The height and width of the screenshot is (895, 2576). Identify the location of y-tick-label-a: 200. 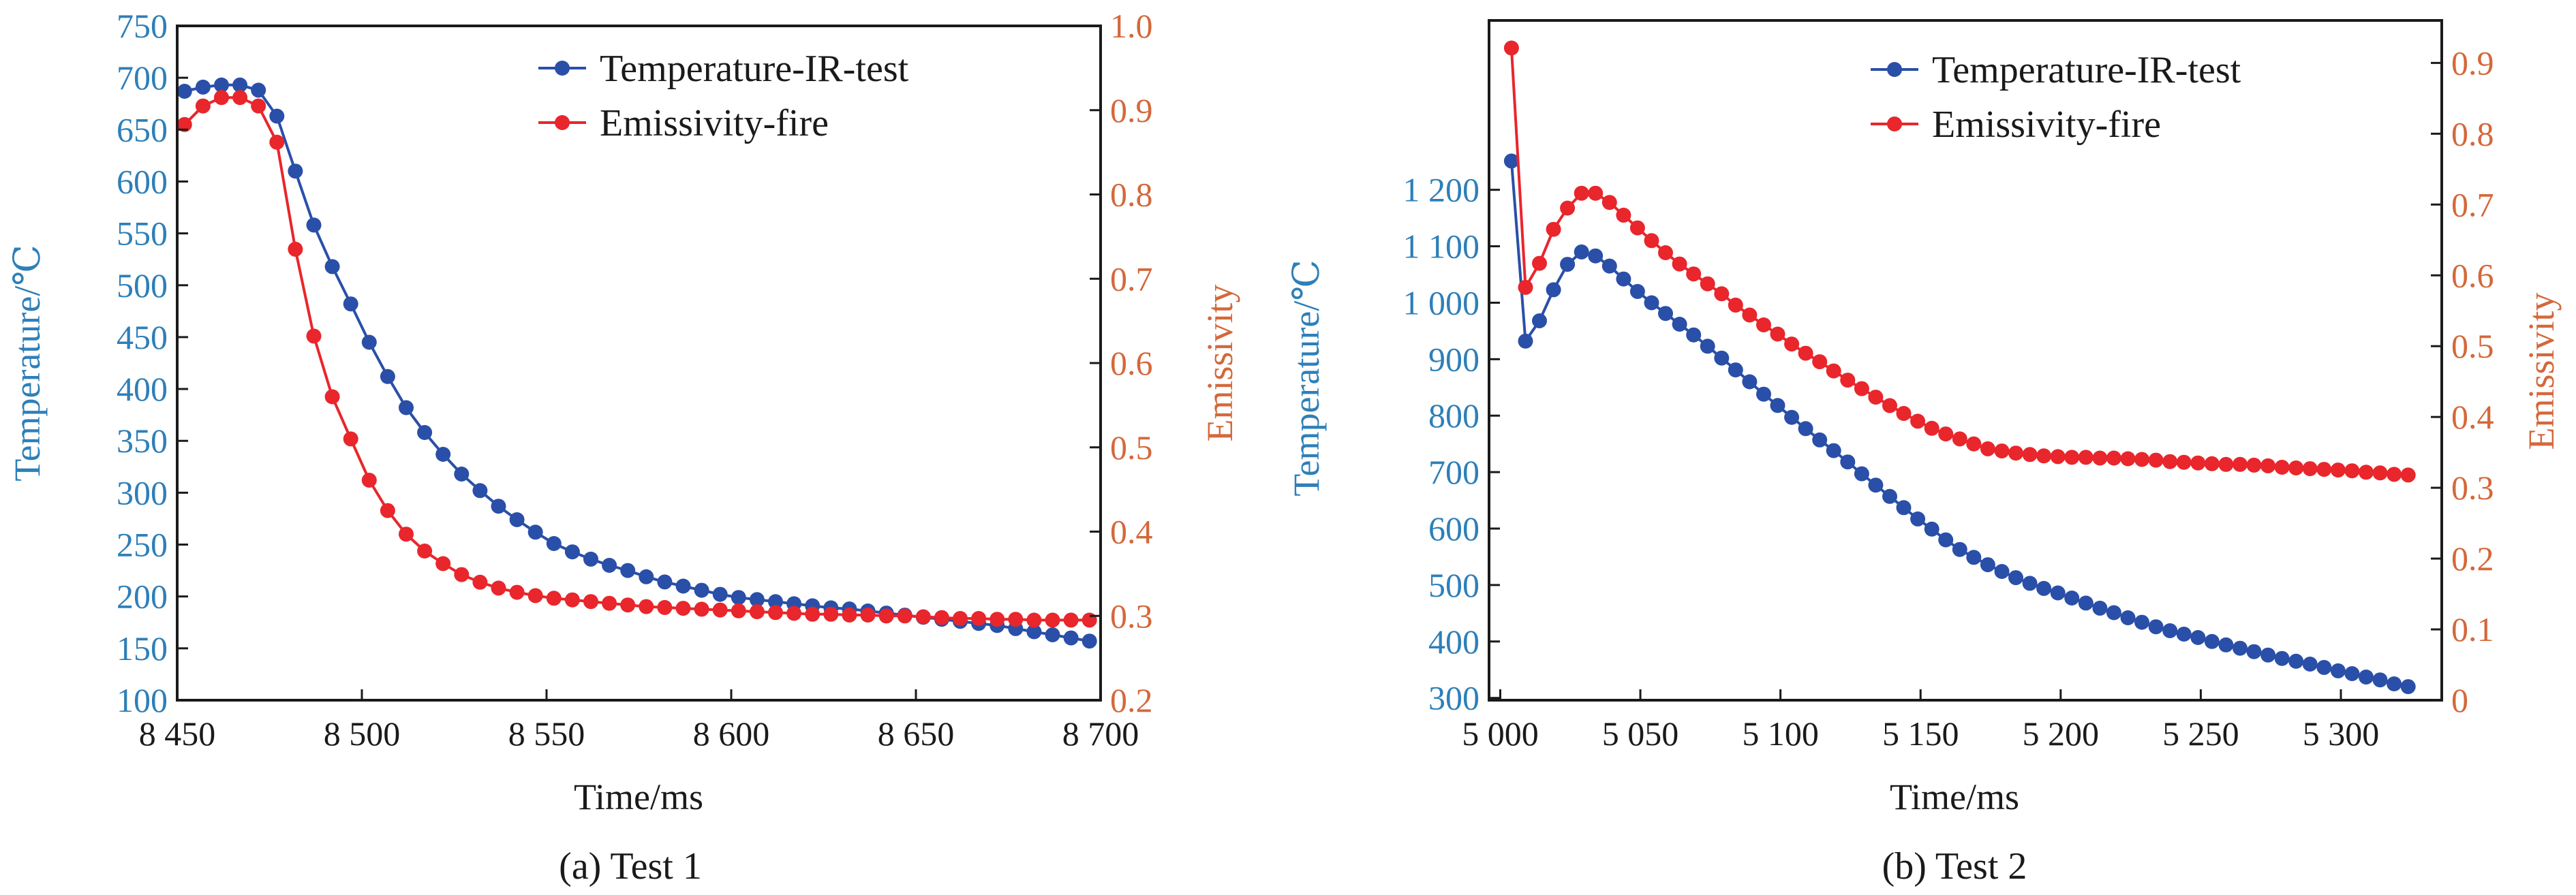
(142, 597).